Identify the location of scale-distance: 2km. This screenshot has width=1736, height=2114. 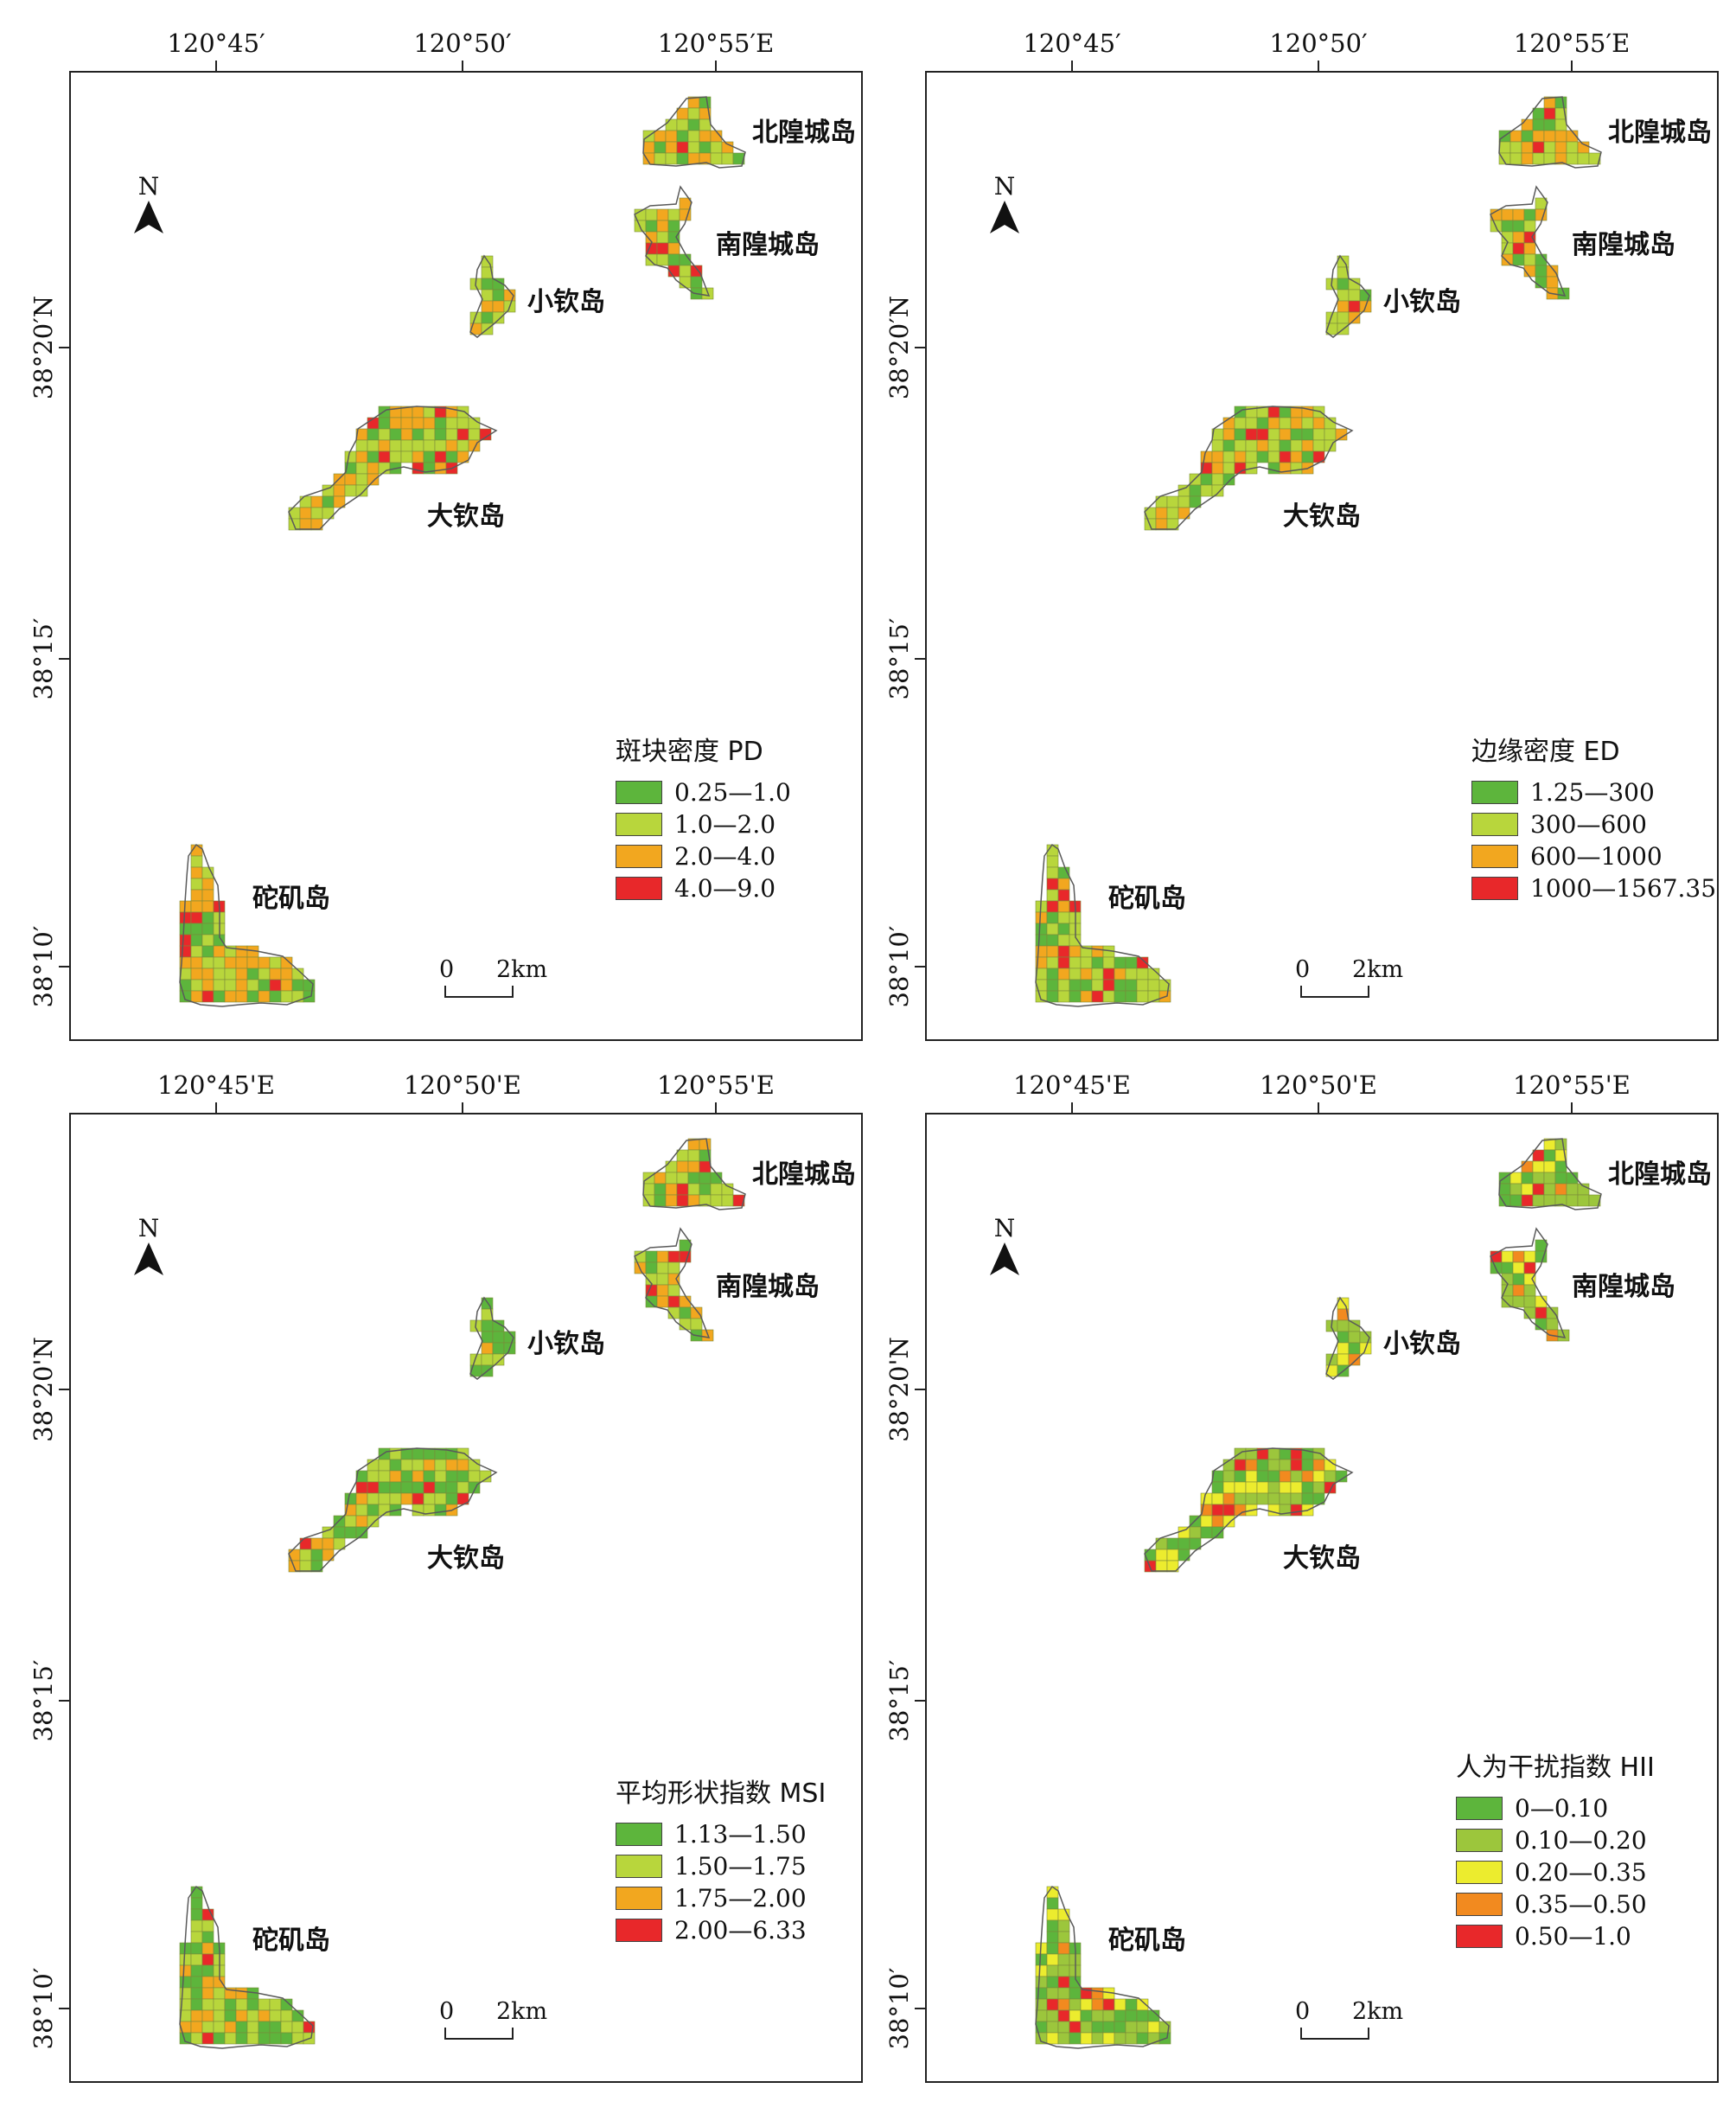
(522, 2011).